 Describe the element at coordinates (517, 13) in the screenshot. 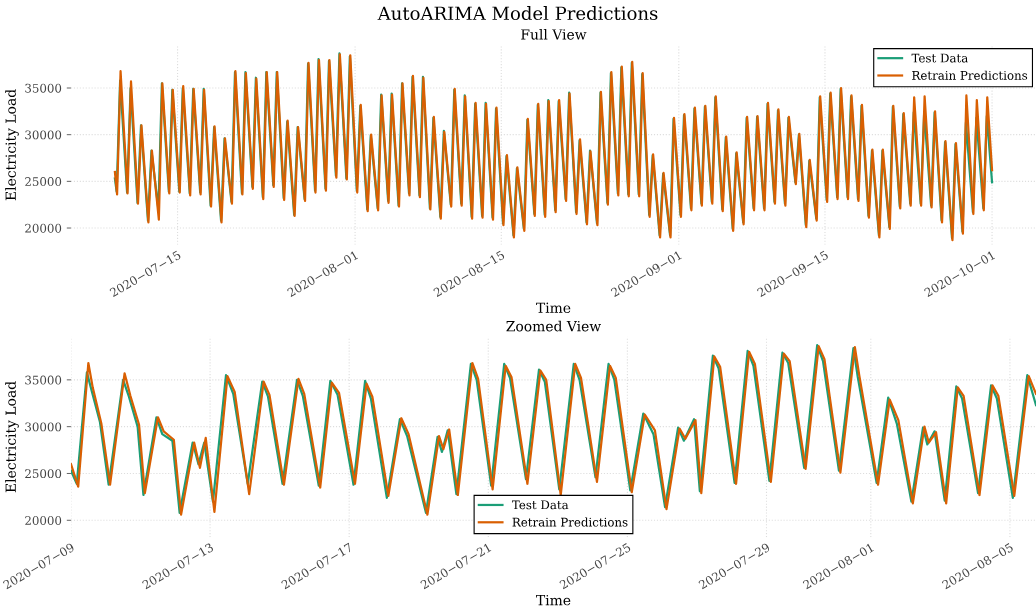

I see `chart-title: AutoARIMA Model Predictions` at that location.